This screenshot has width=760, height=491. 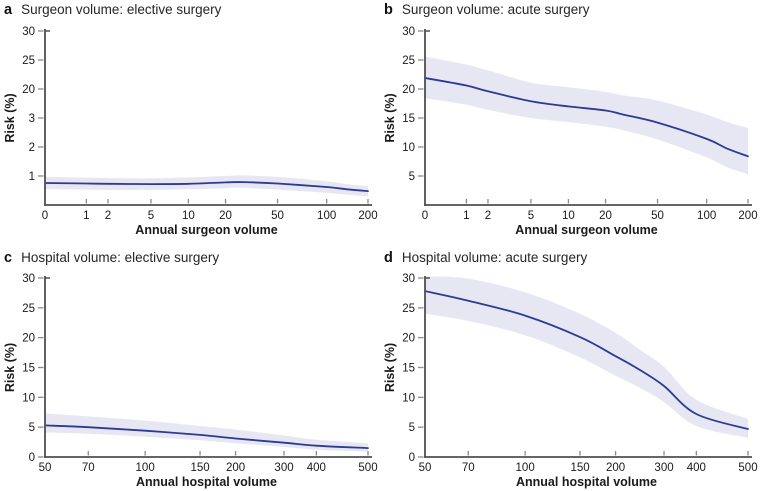 What do you see at coordinates (121, 9) in the screenshot?
I see `panel-a-title-text: Surgeon volume: elective surgery` at bounding box center [121, 9].